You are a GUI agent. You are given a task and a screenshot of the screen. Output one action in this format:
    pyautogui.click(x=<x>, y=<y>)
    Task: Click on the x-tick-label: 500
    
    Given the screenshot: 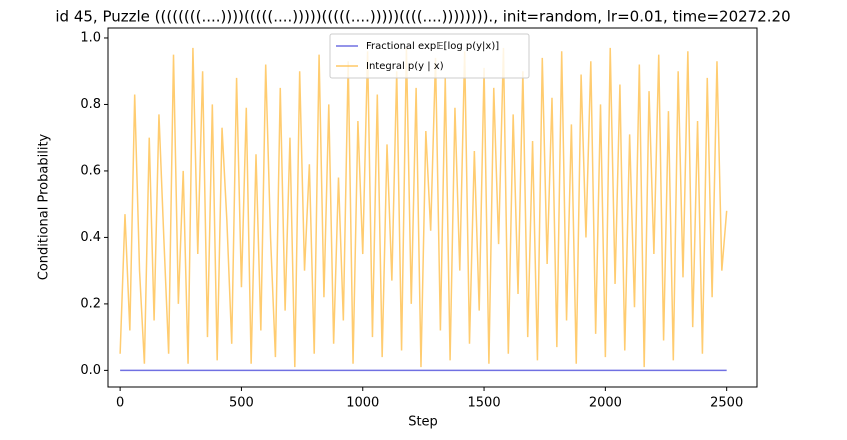 What is the action you would take?
    pyautogui.click(x=241, y=403)
    